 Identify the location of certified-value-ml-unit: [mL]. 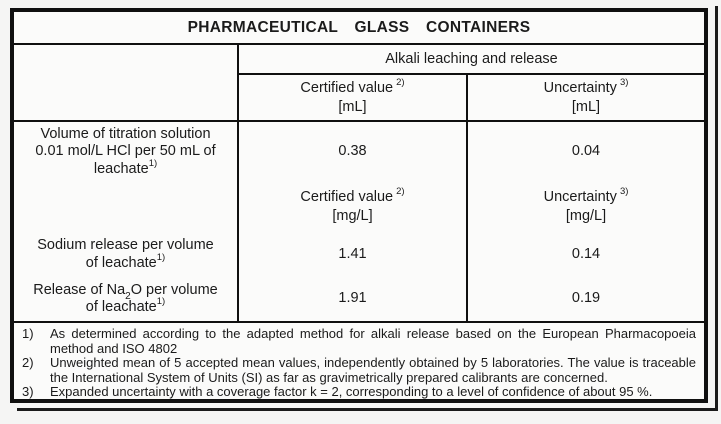
(352, 106).